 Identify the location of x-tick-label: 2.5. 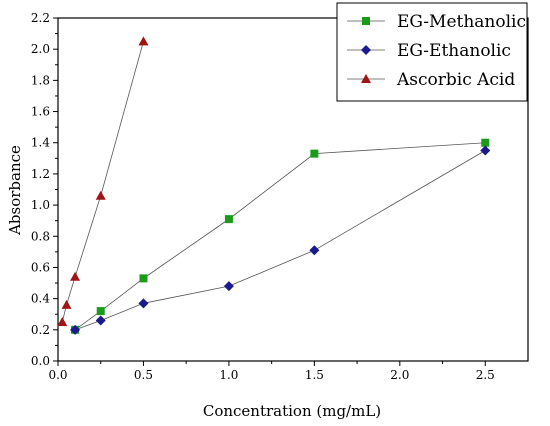
(485, 375).